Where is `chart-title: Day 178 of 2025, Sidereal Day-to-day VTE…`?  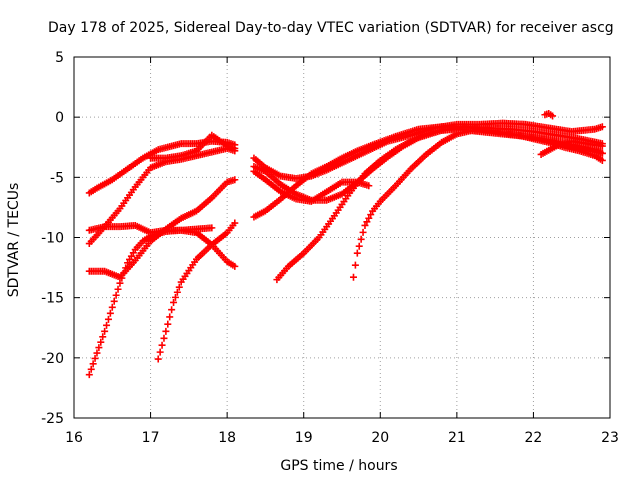 chart-title: Day 178 of 2025, Sidereal Day-to-day VTE… is located at coordinates (331, 28).